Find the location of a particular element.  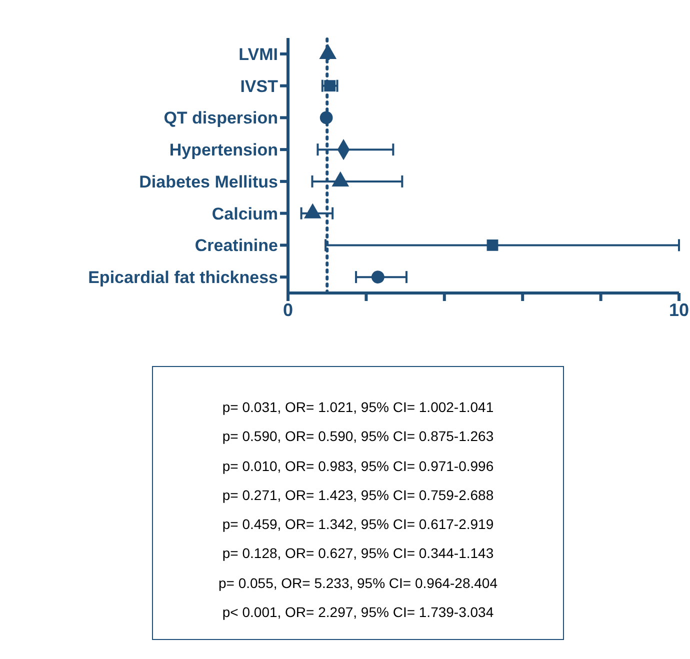

text: p< 0.001, OR= 2.297, 95% CI= 1.739-3.034 is located at coordinates (358, 612).